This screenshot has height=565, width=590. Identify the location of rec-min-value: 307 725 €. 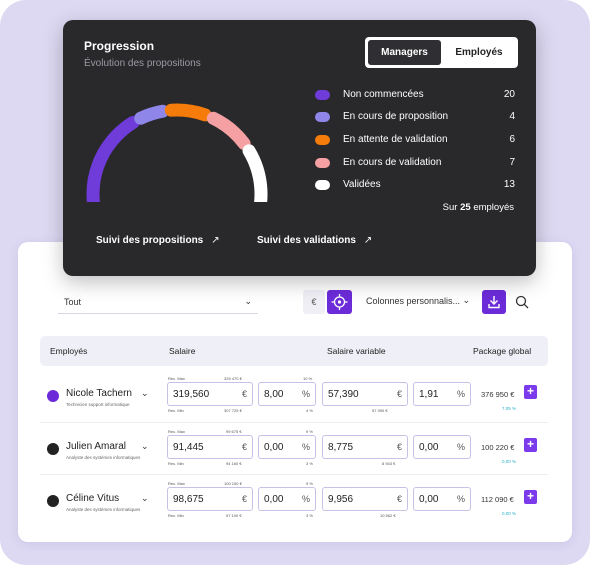
(233, 410).